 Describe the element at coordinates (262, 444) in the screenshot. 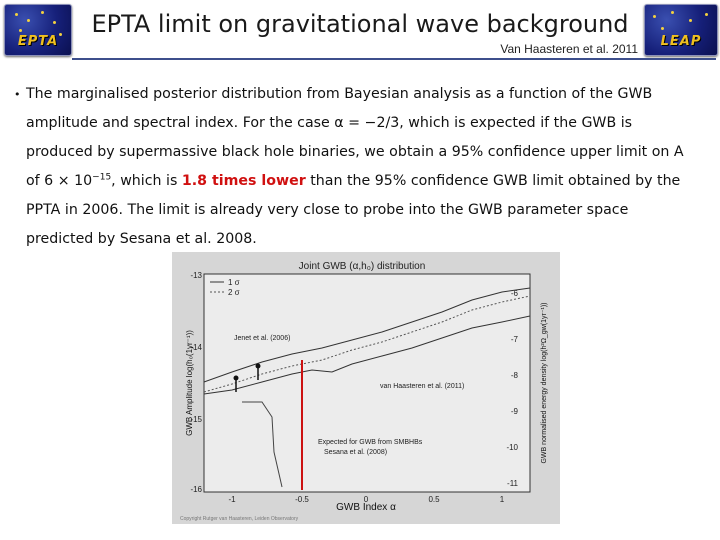

I see `contour-lower-bound` at that location.